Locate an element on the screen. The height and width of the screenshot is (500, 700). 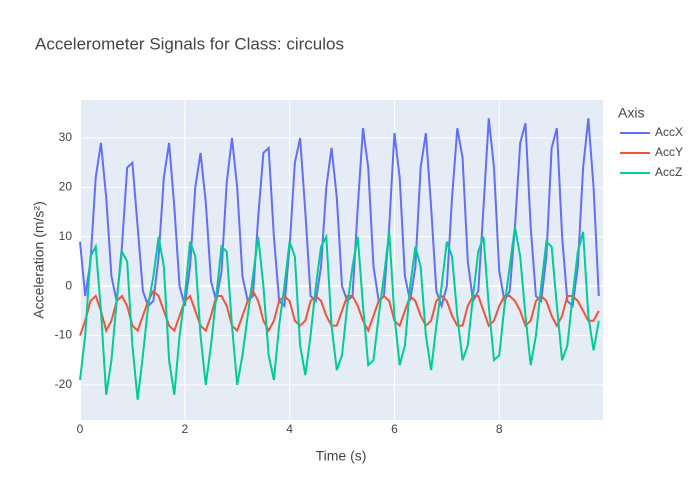
y-tick-label: 30 is located at coordinates (66, 137).